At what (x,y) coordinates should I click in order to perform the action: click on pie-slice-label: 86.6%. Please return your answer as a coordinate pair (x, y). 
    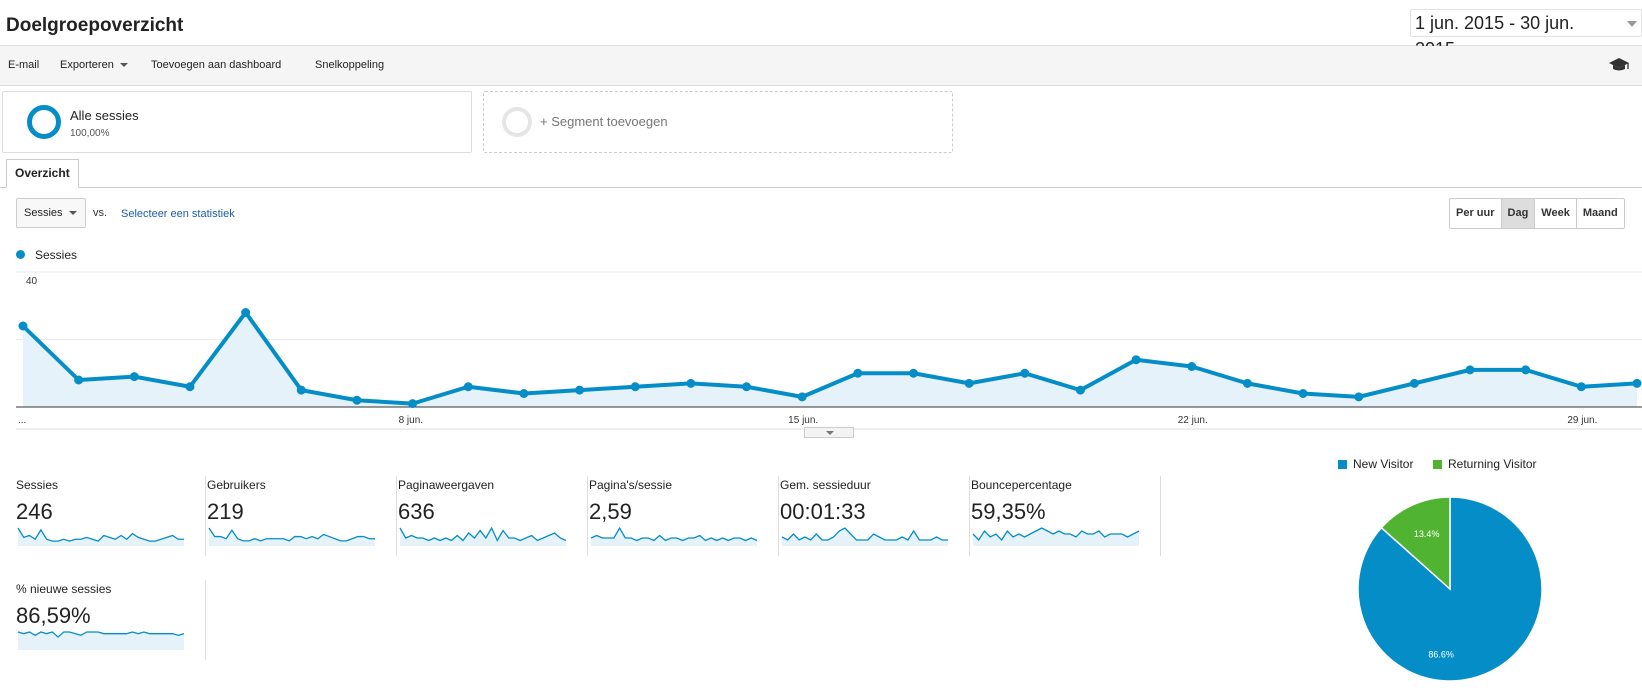
    Looking at the image, I should click on (1441, 654).